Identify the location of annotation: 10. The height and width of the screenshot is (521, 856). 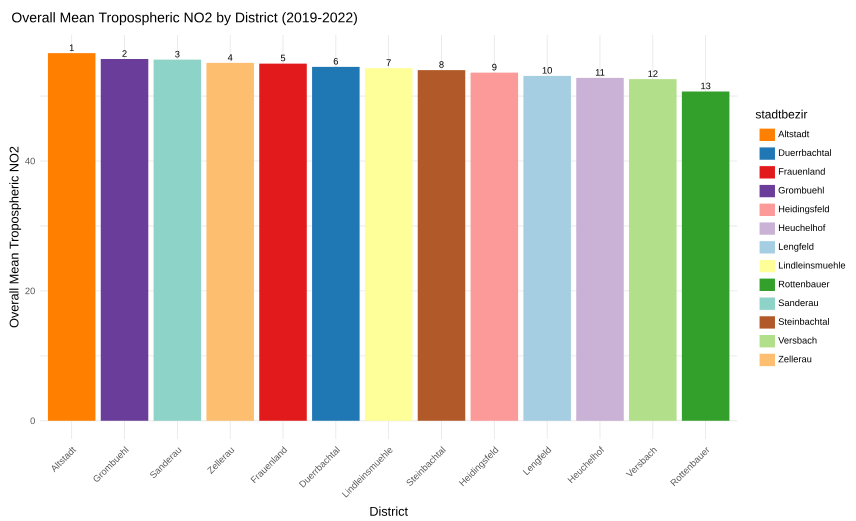
(547, 70).